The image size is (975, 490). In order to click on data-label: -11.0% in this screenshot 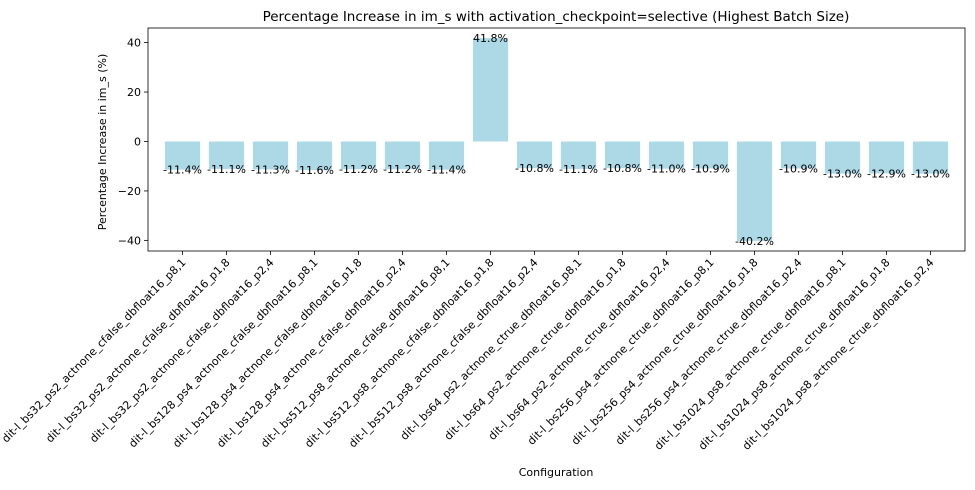, I will do `click(666, 169)`.